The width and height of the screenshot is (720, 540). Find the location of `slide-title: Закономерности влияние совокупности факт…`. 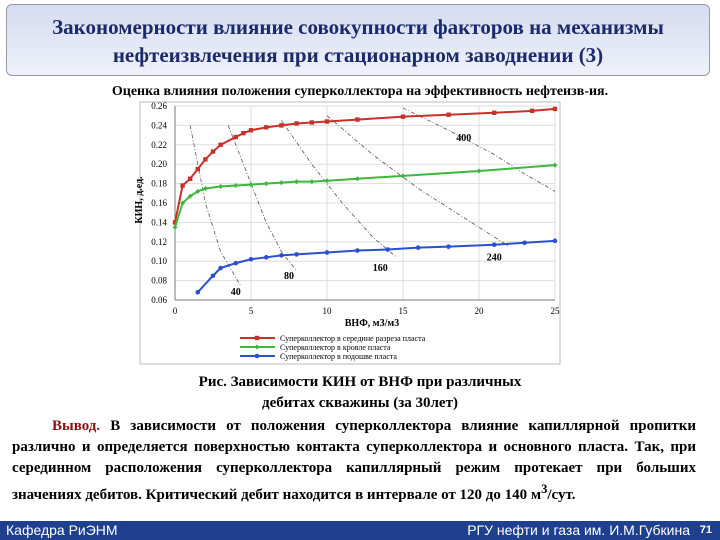

slide-title: Закономерности влияние совокупности факт… is located at coordinates (358, 40).